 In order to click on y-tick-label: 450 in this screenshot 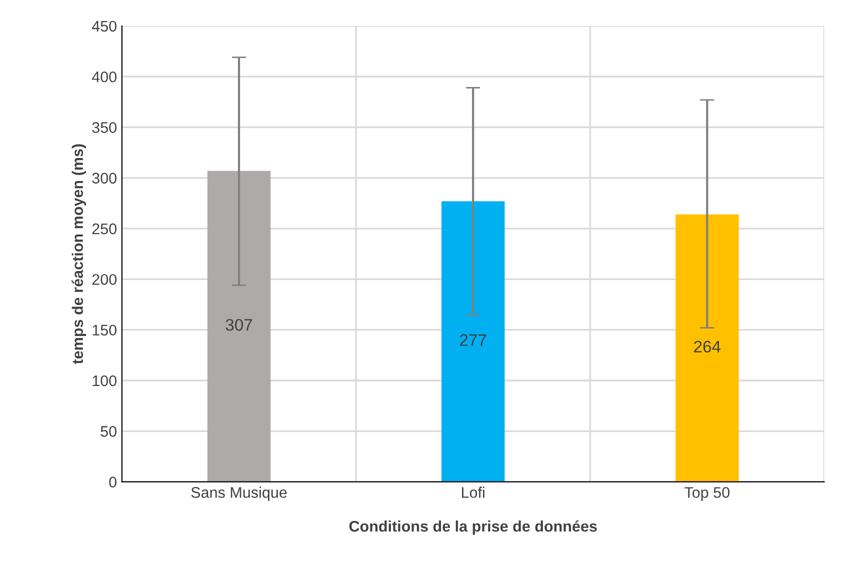, I will do `click(104, 26)`.